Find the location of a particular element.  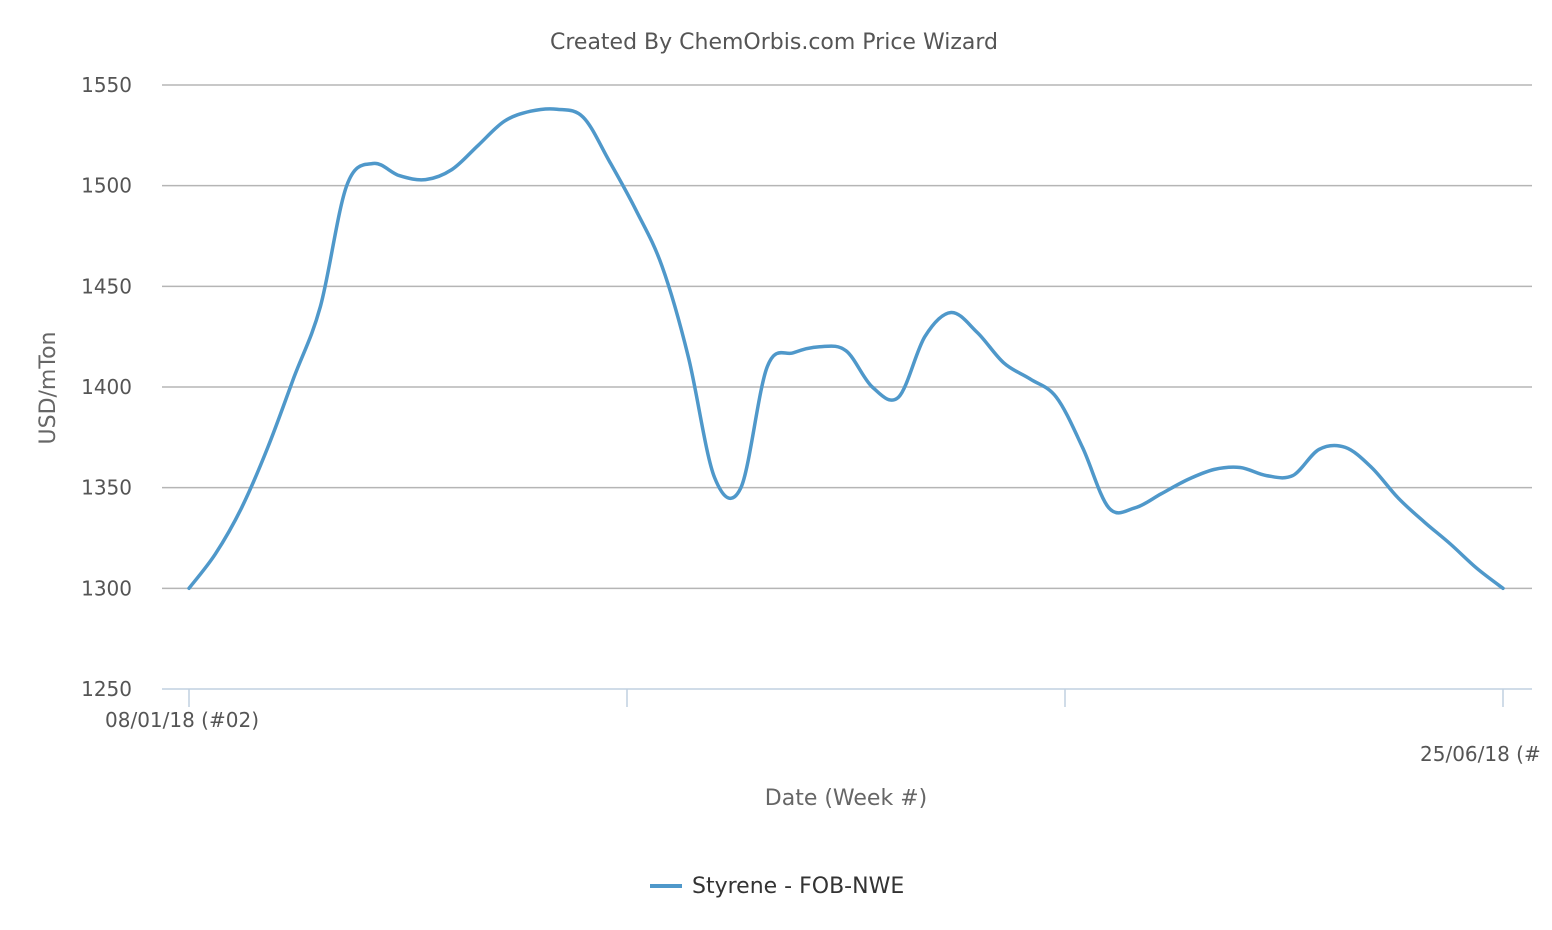

x-tick-label-end: 25/06/18 (# is located at coordinates (1480, 754).